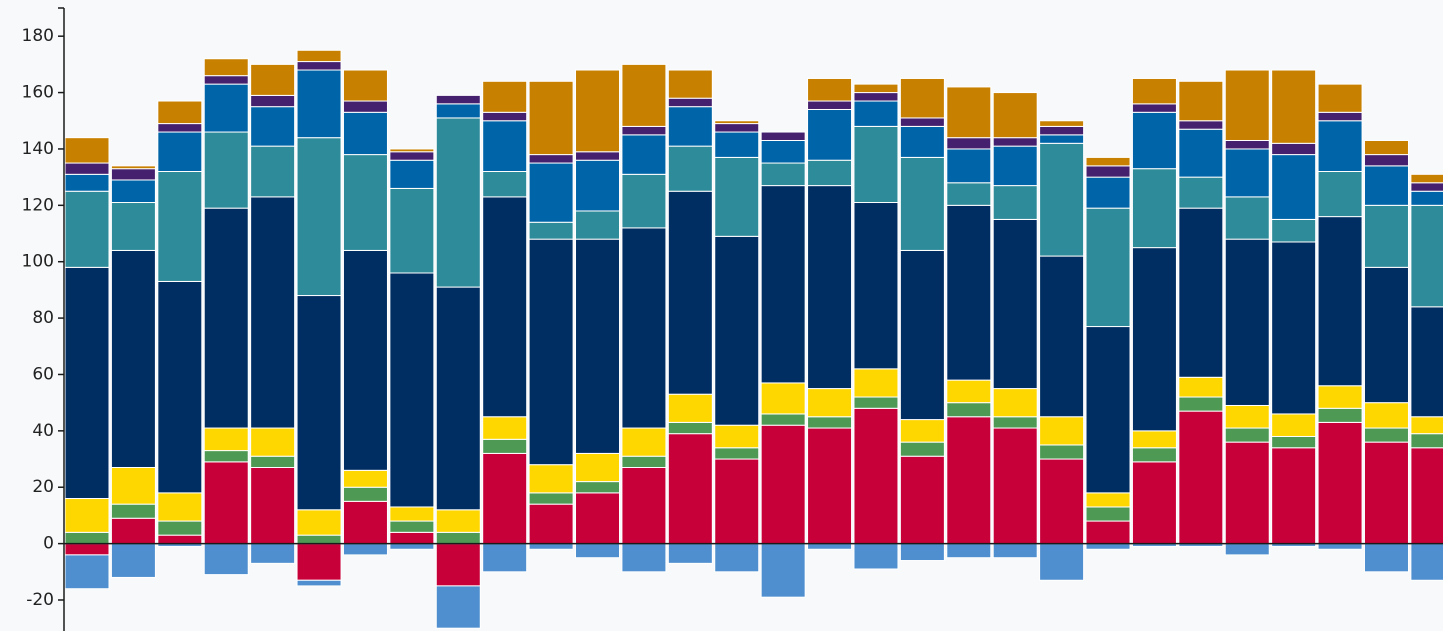  What do you see at coordinates (38, 205) in the screenshot?
I see `y-tick-label: 120` at bounding box center [38, 205].